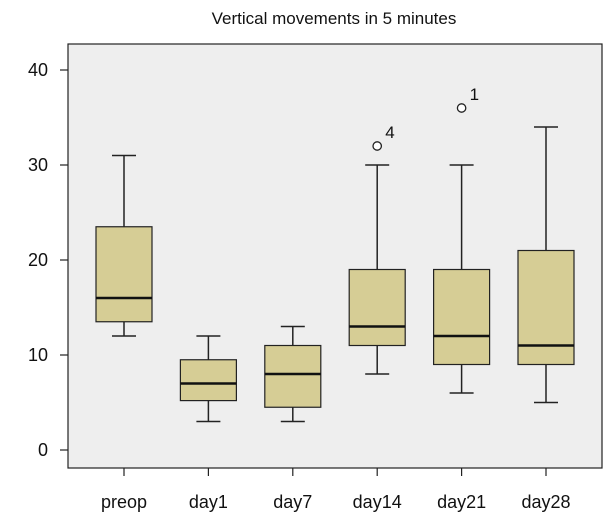 The height and width of the screenshot is (519, 609). What do you see at coordinates (474, 94) in the screenshot?
I see `outlier-label: 1` at bounding box center [474, 94].